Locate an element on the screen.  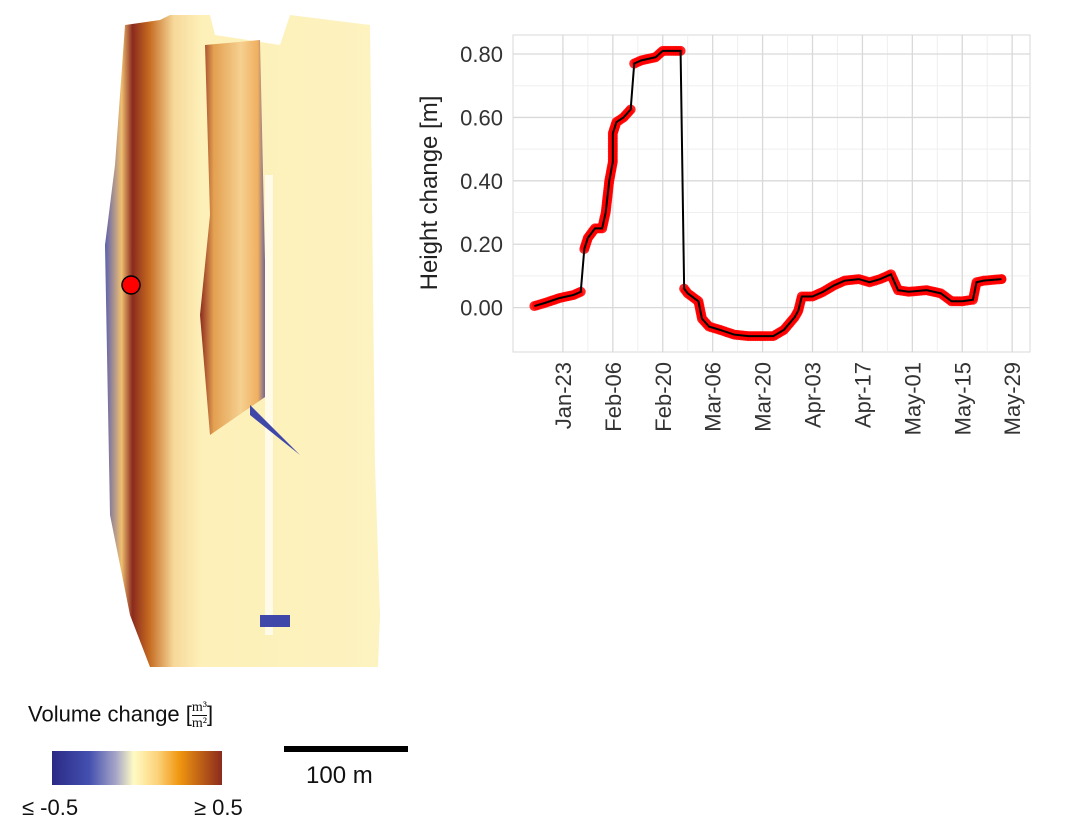
y-tick-label: 0.60 is located at coordinates (481, 117).